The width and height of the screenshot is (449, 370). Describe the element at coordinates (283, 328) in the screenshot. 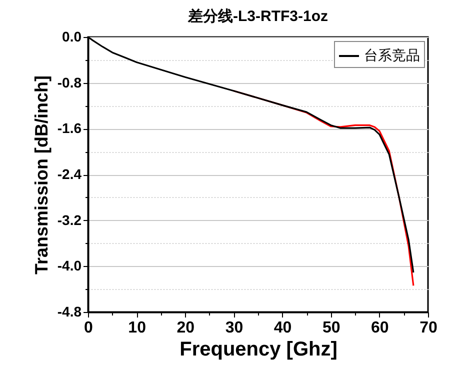

I see `x-tick-label: 40` at that location.